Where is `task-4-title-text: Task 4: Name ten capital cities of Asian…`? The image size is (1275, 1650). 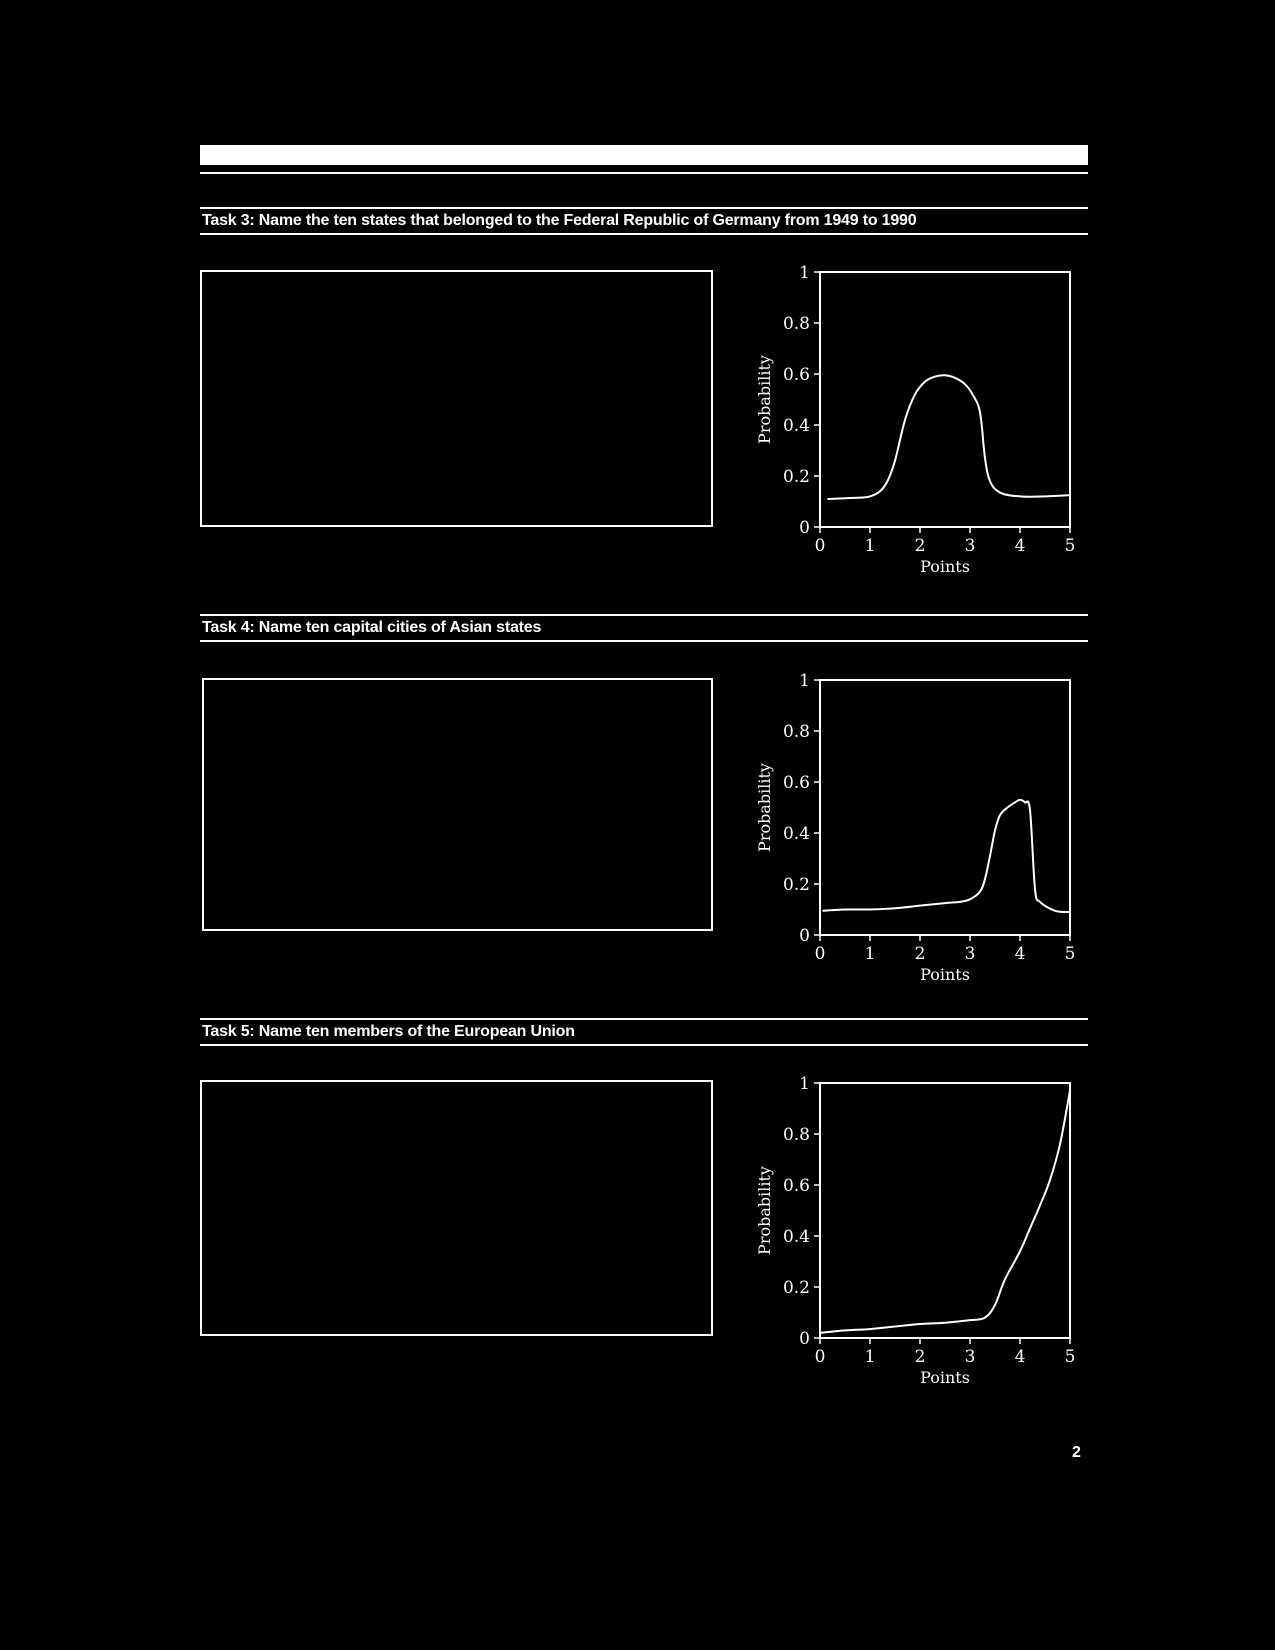 task-4-title-text: Task 4: Name ten capital cities of Asian… is located at coordinates (372, 627).